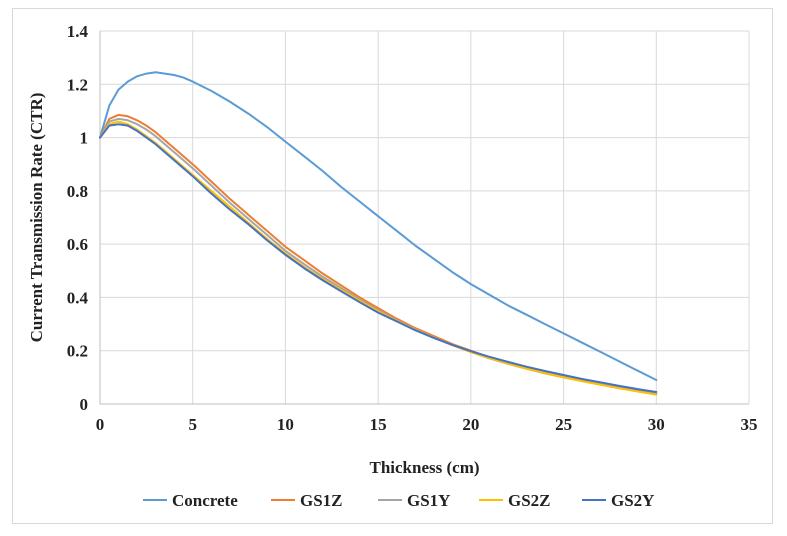  I want to click on y-tick-label: 1.4, so click(78, 31).